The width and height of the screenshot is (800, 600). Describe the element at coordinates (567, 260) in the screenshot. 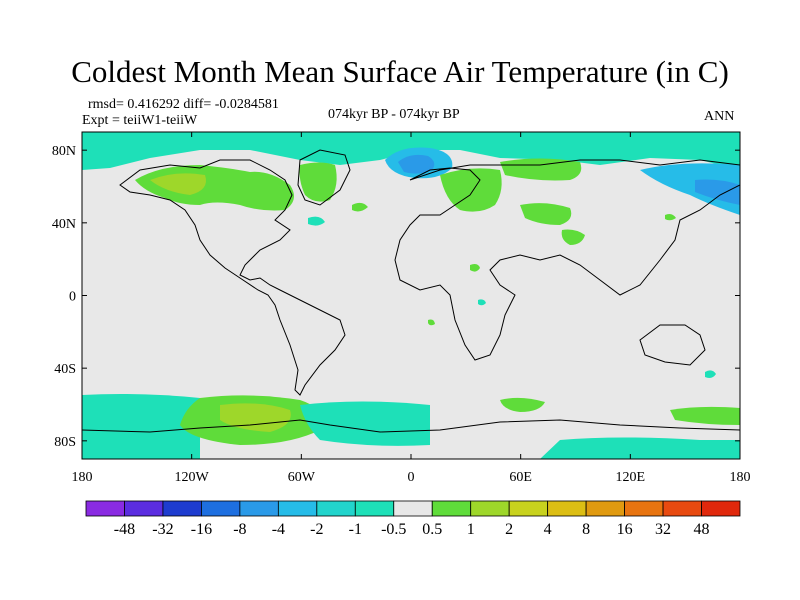

I see `eurasia-africa-coastline` at that location.